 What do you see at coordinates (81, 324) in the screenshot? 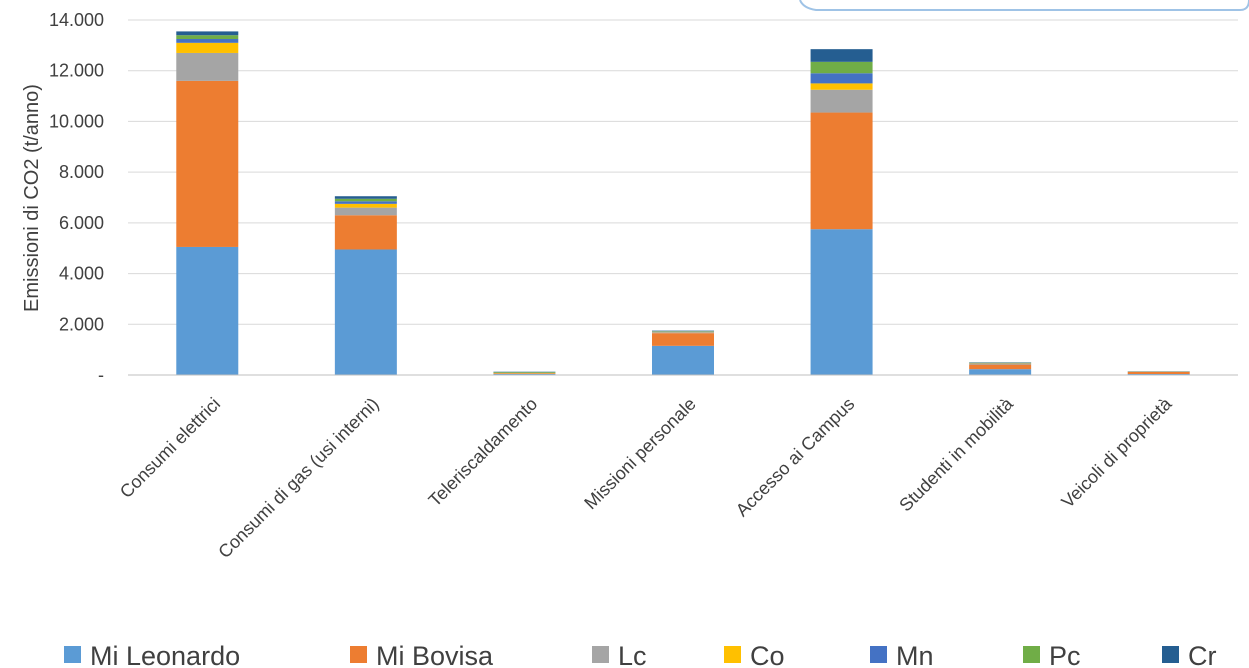
I see `y-tick-label: 2.000` at bounding box center [81, 324].